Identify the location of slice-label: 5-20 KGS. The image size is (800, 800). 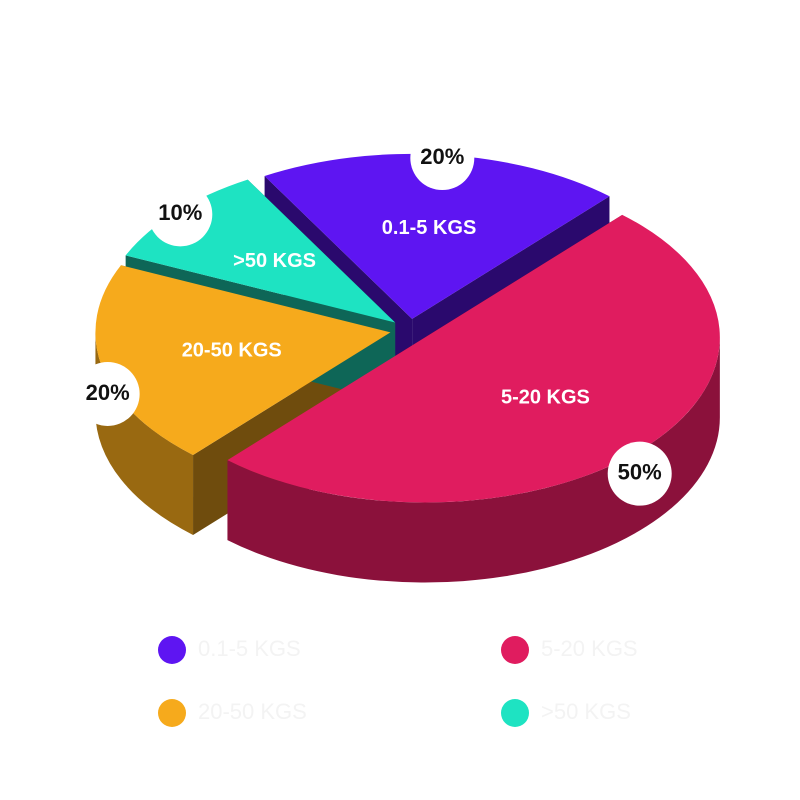
(545, 397).